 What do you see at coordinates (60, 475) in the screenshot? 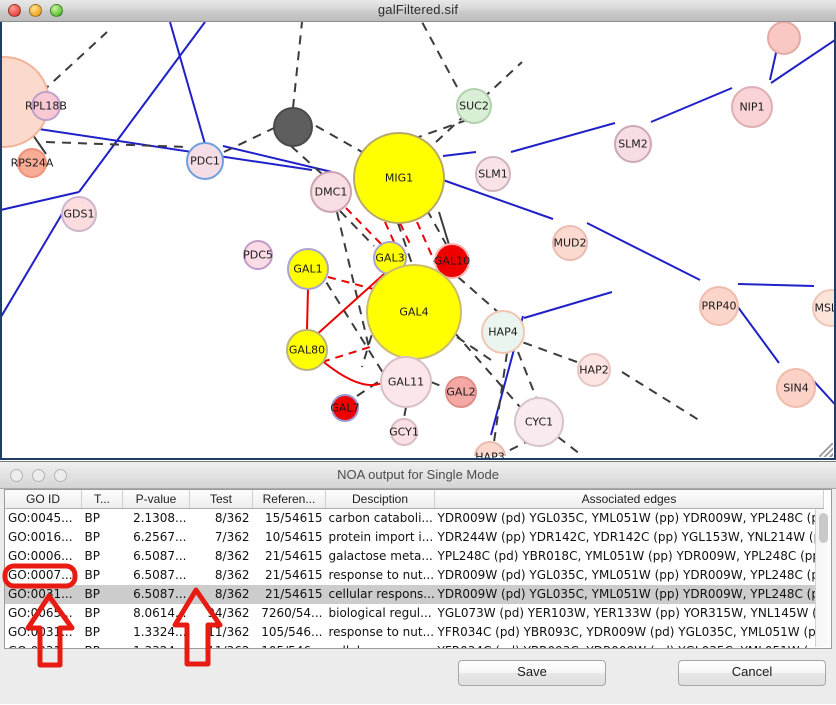
I see `dialog-zoom-icon` at bounding box center [60, 475].